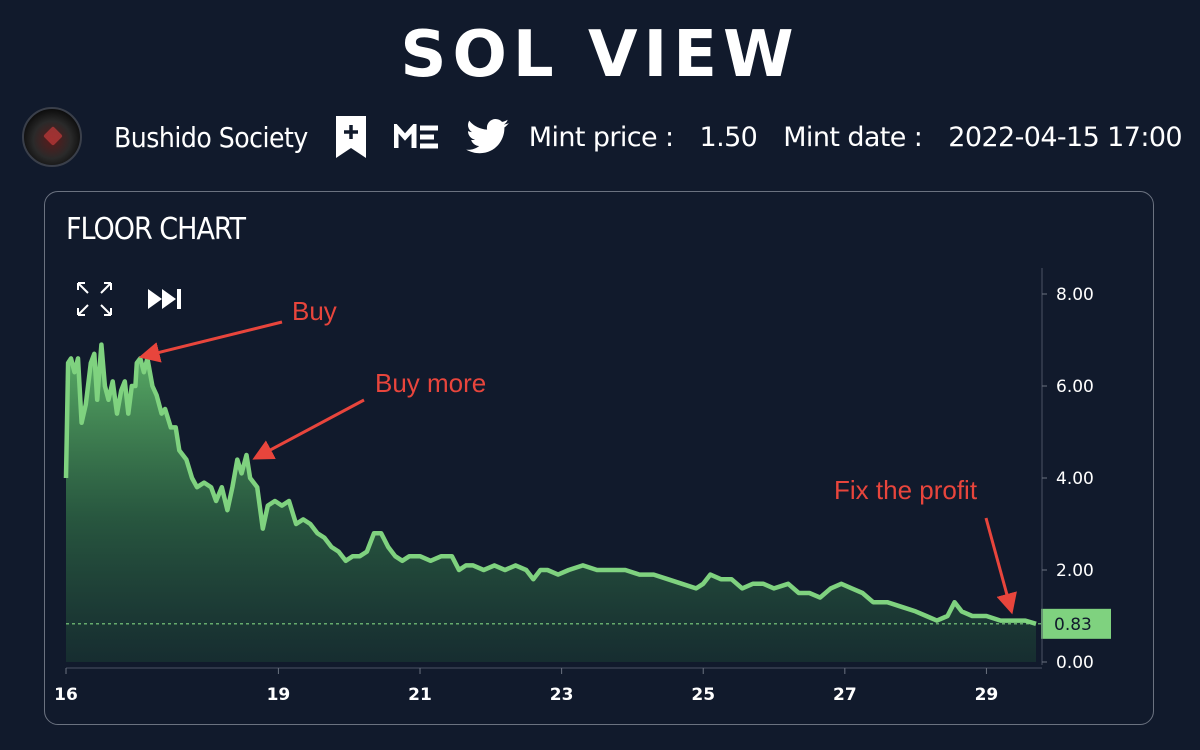  I want to click on y-tick-label: 8.00, so click(1075, 295).